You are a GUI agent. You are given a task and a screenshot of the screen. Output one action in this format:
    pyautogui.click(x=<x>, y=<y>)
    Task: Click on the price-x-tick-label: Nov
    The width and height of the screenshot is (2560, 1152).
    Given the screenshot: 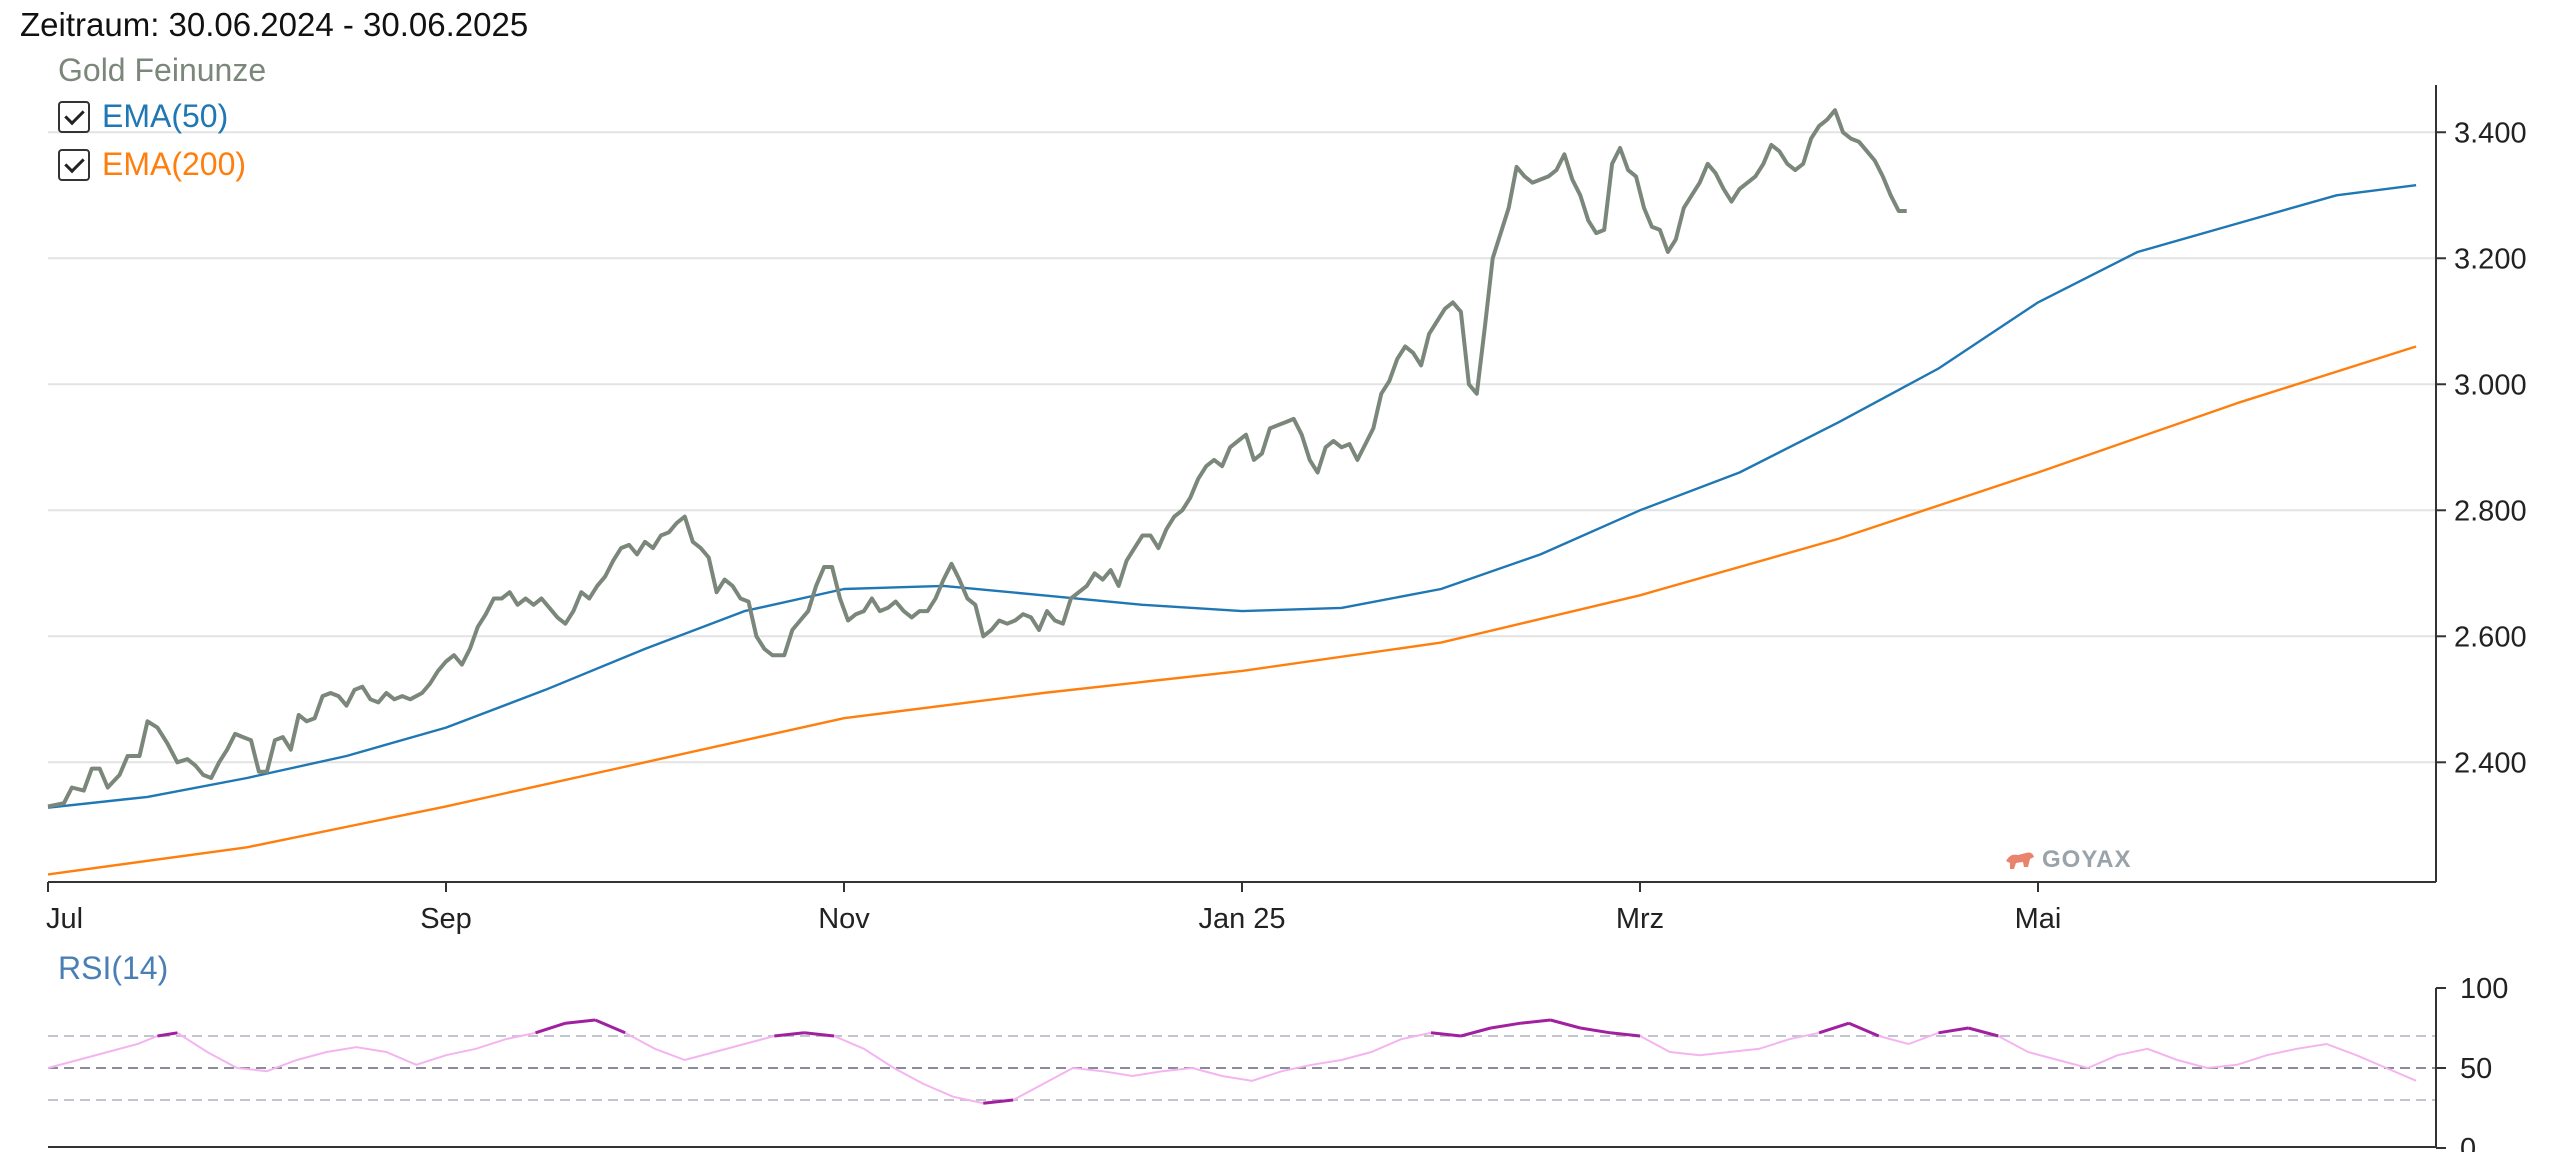 What is the action you would take?
    pyautogui.click(x=844, y=919)
    